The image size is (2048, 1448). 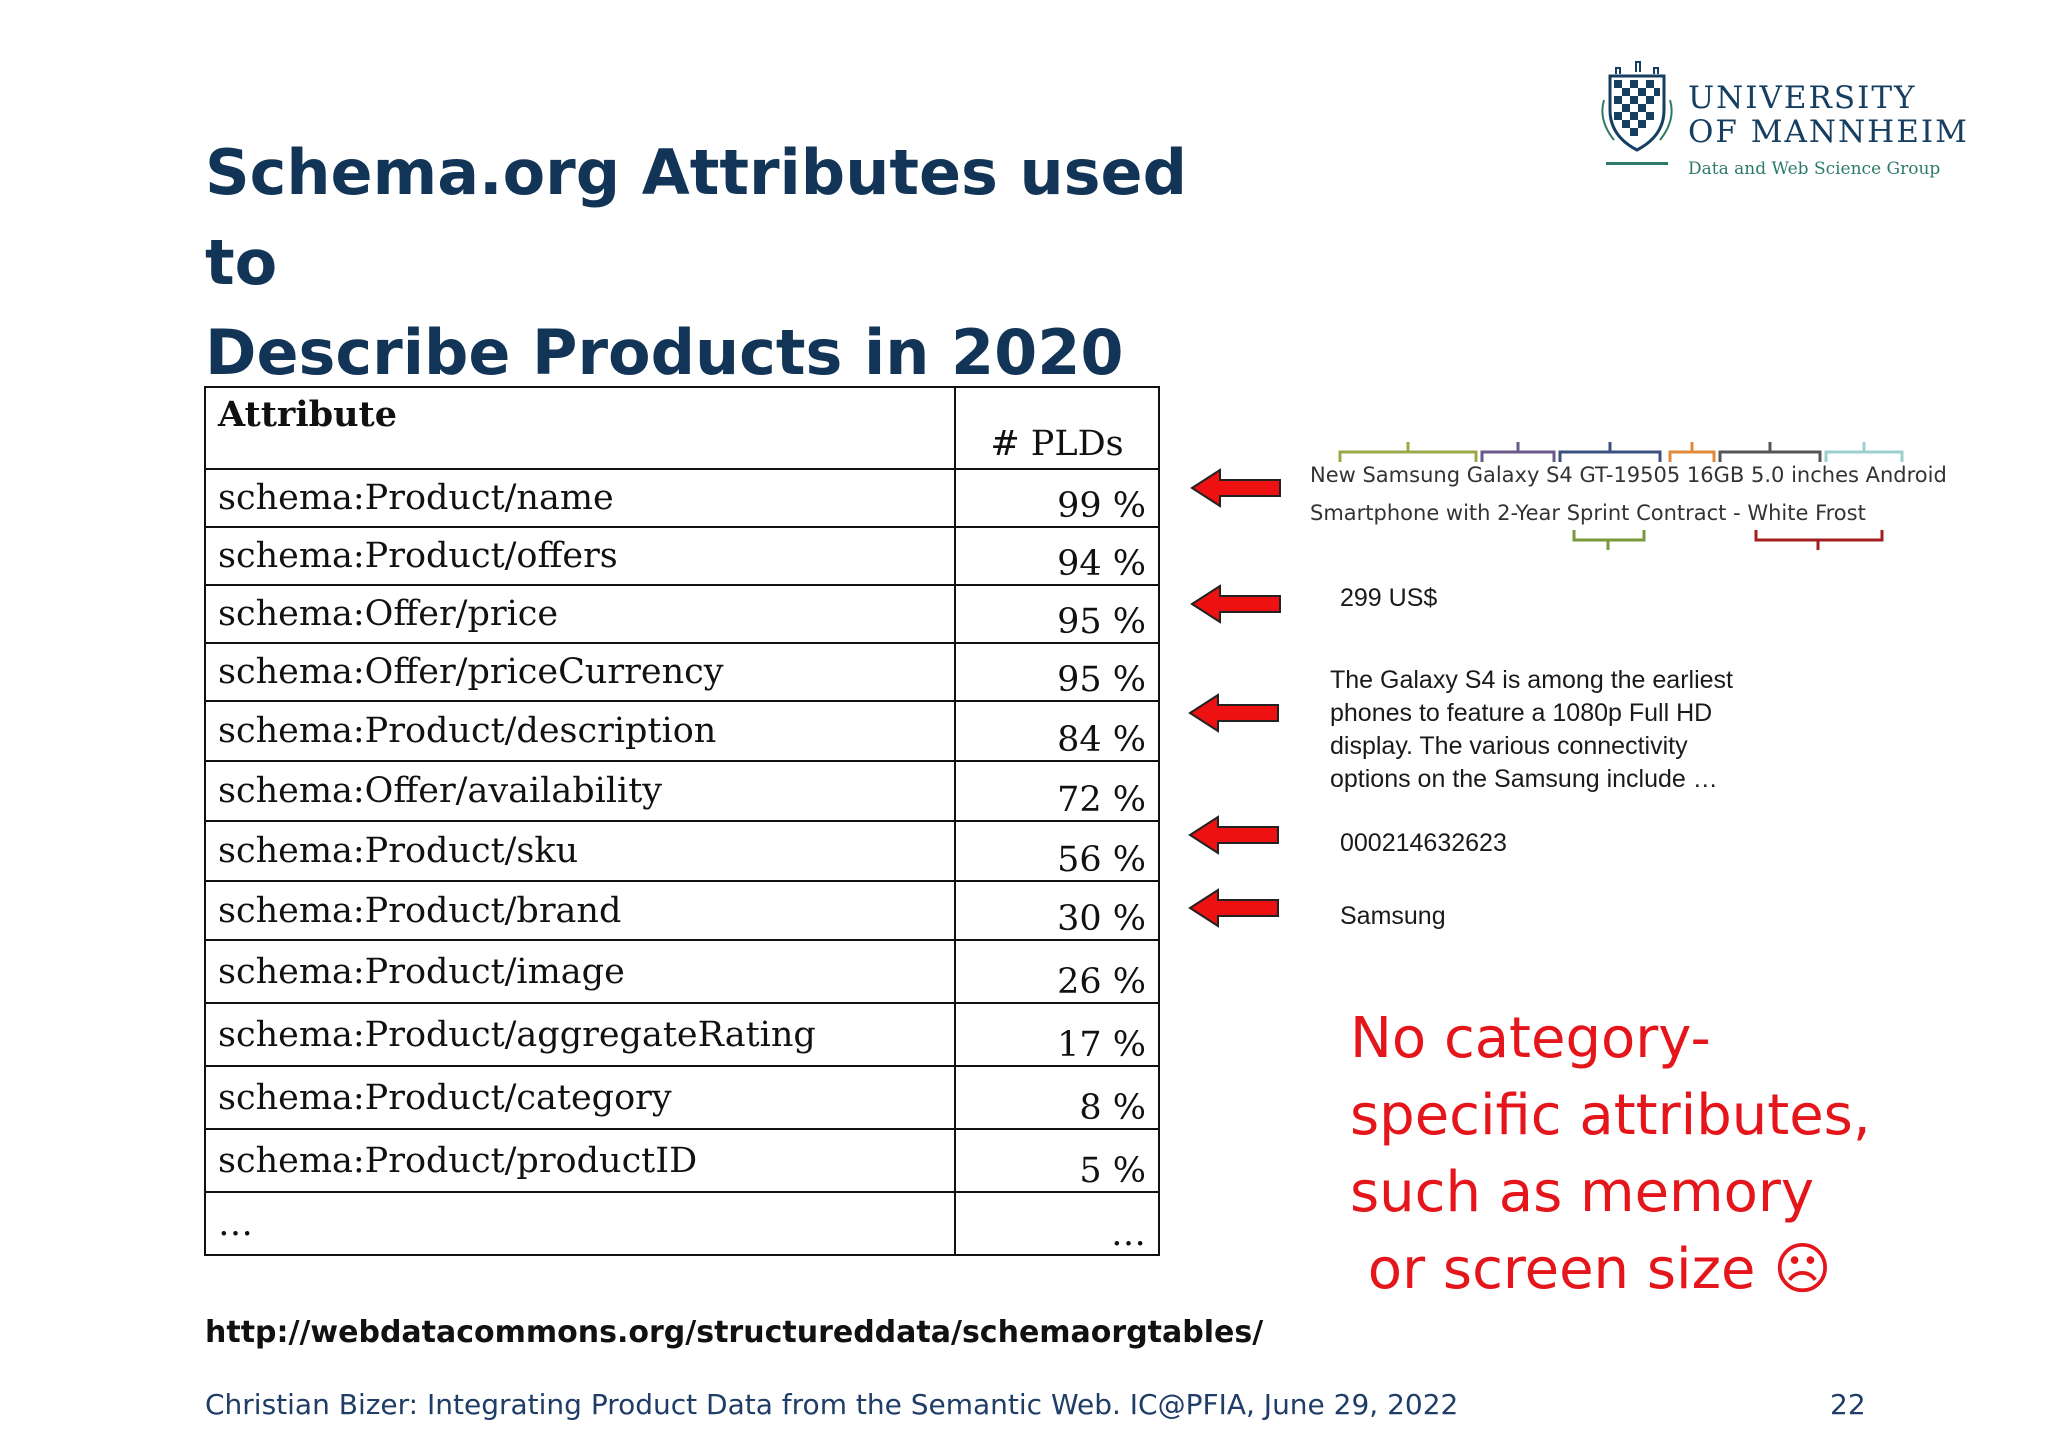 I want to click on plds-cell: 56 %, so click(x=1057, y=851).